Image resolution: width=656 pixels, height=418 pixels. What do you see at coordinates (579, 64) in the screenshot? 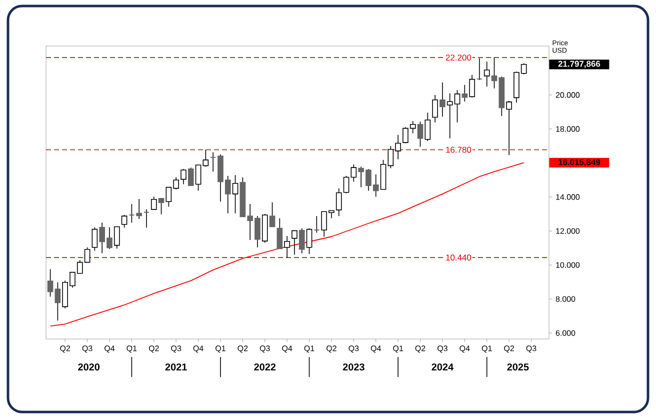
I see `text: 21.797,866` at bounding box center [579, 64].